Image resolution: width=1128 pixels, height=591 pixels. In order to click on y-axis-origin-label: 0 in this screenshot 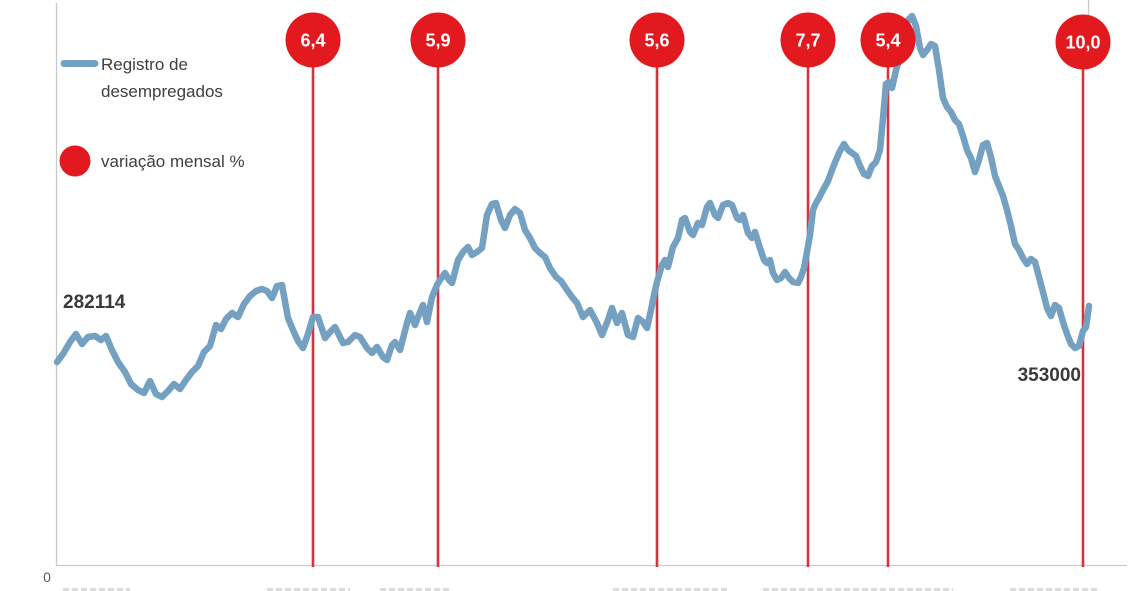, I will do `click(47, 577)`.